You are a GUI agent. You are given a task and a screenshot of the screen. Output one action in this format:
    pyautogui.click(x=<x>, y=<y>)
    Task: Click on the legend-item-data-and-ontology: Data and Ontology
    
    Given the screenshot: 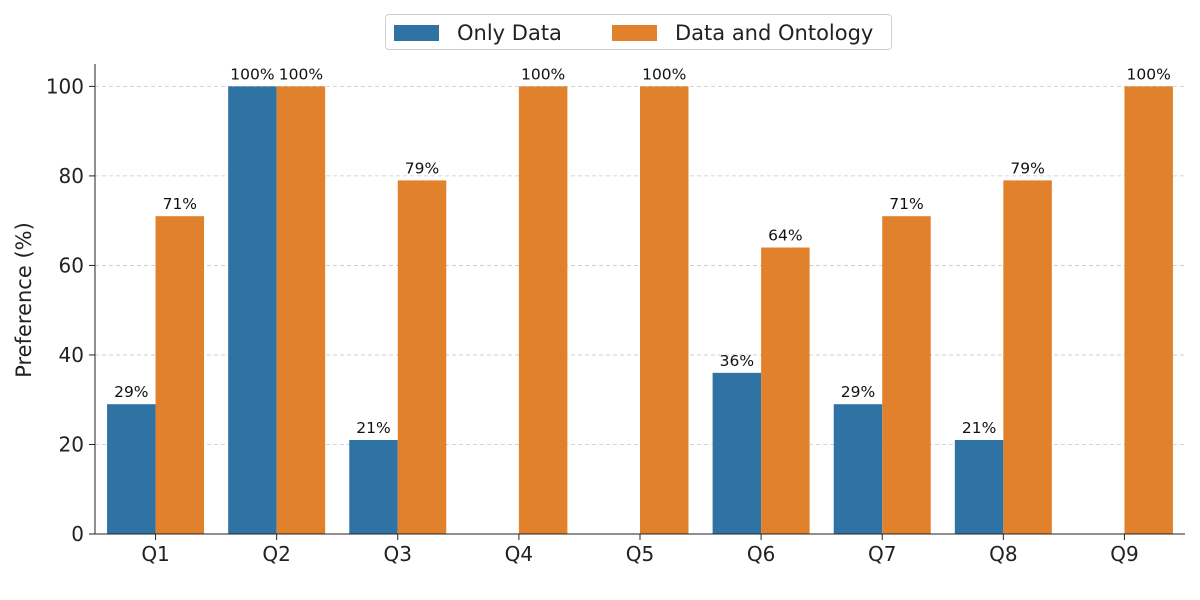 What is the action you would take?
    pyautogui.click(x=742, y=33)
    